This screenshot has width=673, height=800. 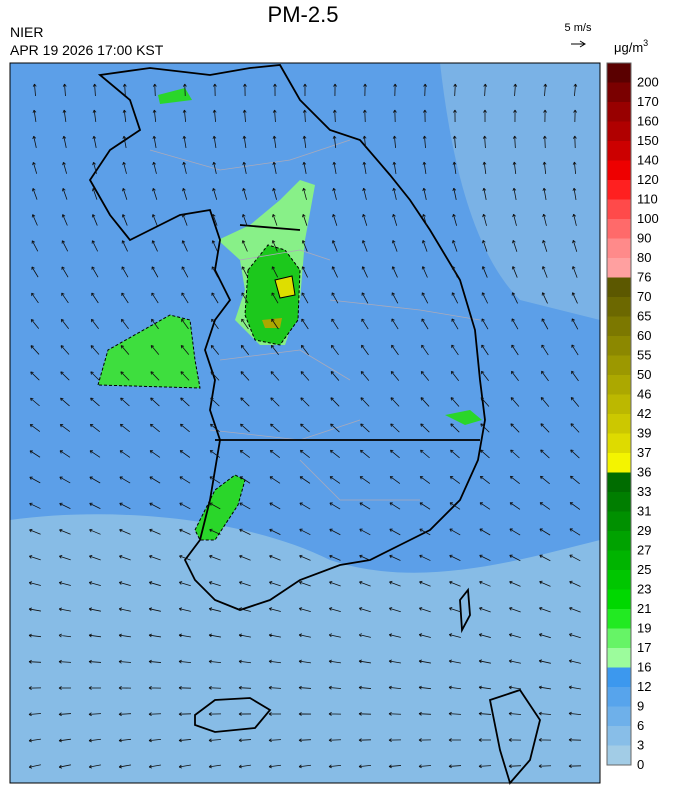 I want to click on unit-base: μg/m, so click(x=628, y=47).